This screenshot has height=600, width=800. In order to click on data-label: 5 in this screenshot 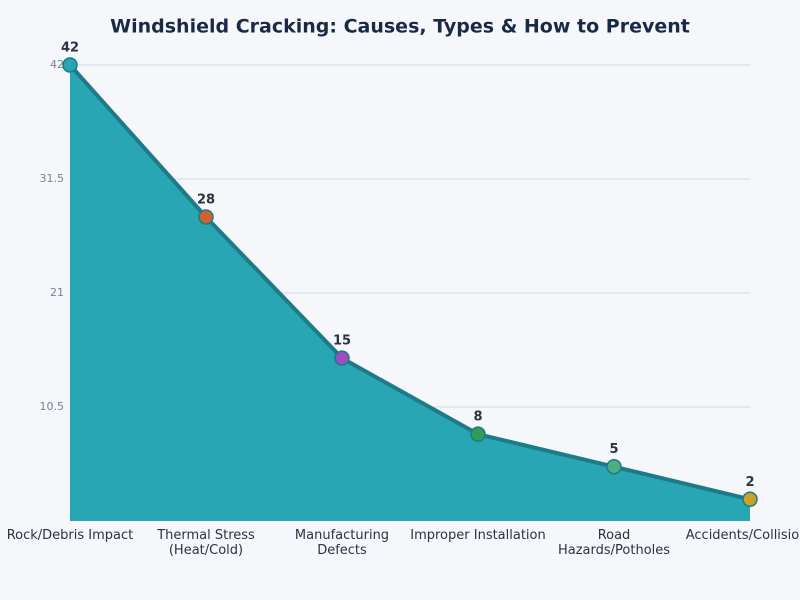, I will do `click(613, 449)`.